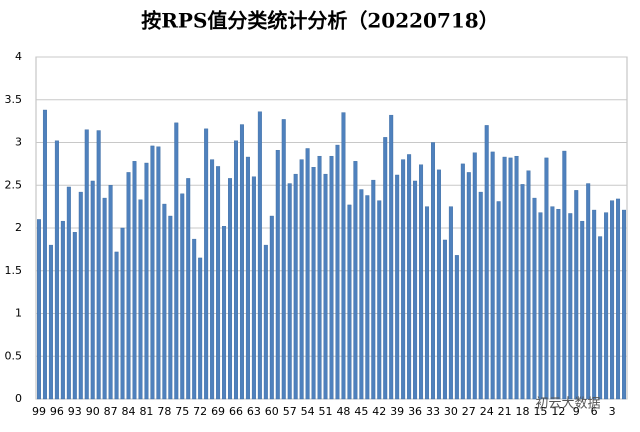  Describe the element at coordinates (567, 404) in the screenshot. I see `watermark: 初云大数据` at that location.